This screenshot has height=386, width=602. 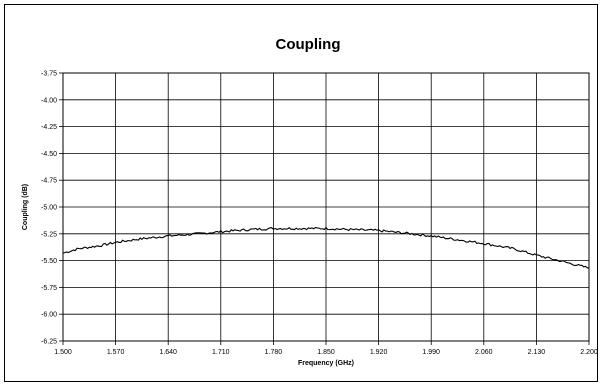 I want to click on y-tick-label: -3.75, so click(x=49, y=74).